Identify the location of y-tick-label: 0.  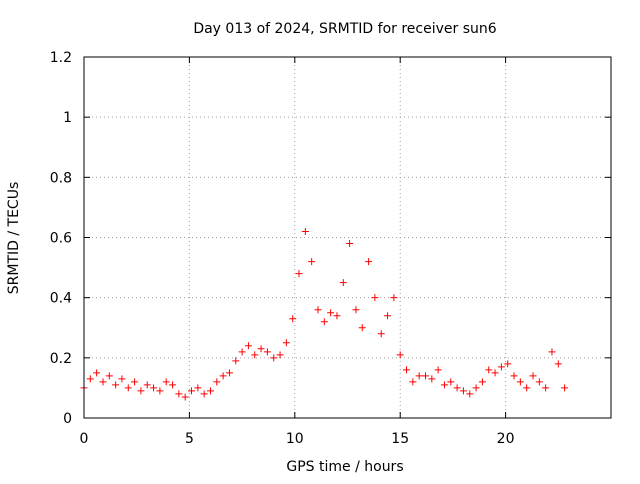
(67, 419).